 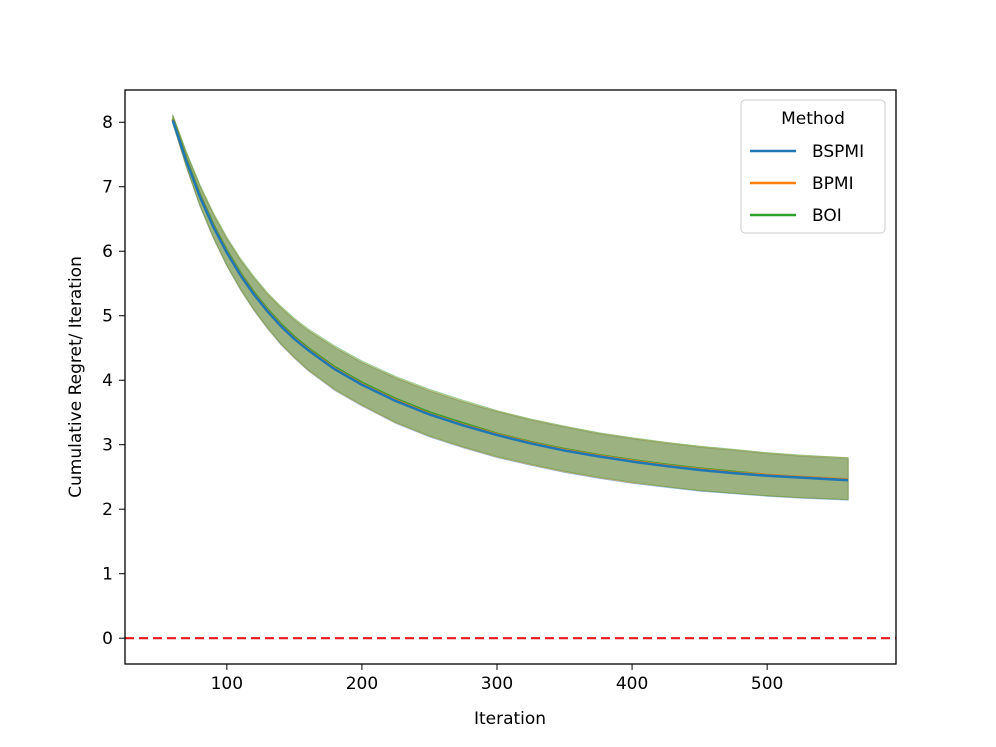 What do you see at coordinates (107, 317) in the screenshot?
I see `y-tick-label: 5` at bounding box center [107, 317].